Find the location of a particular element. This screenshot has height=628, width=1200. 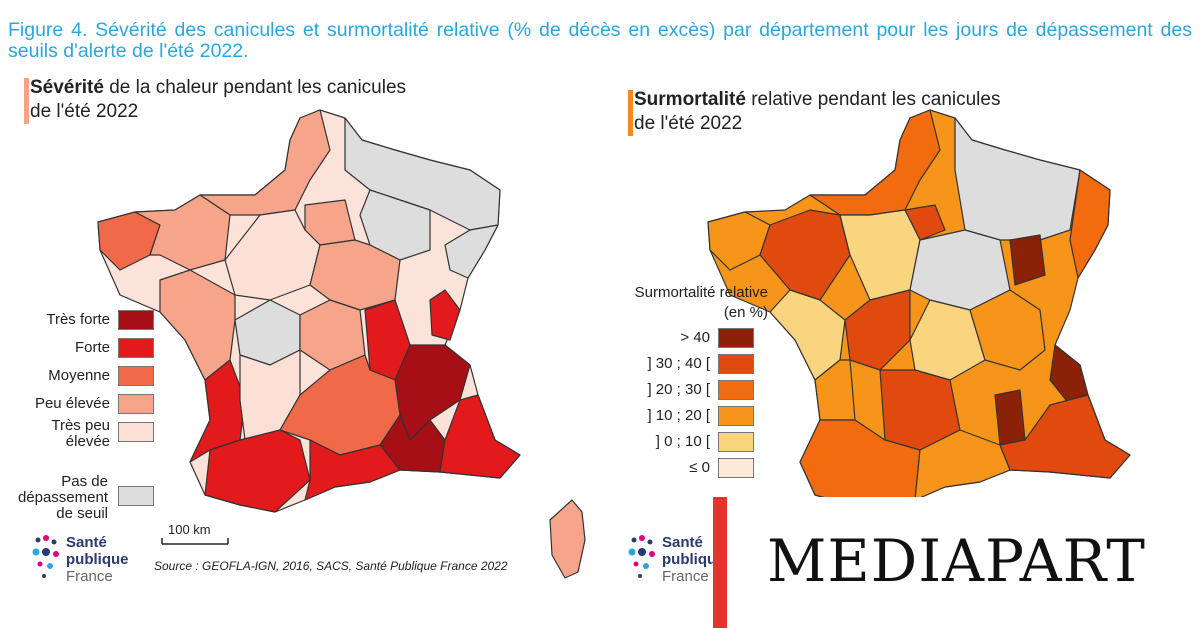

right-region-est-grey is located at coordinates (1017, 179).